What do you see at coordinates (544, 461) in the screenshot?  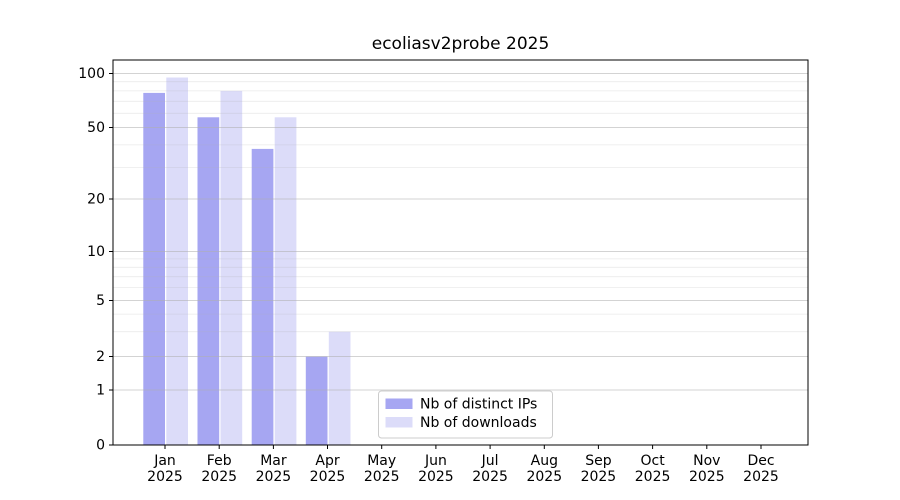 I see `x-tick-label-month: Aug` at bounding box center [544, 461].